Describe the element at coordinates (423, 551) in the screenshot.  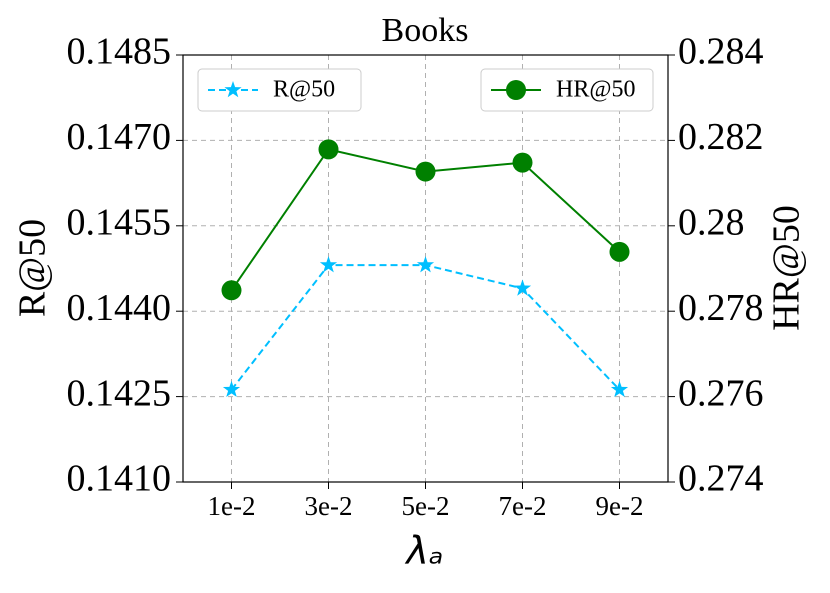
I see `x-axis-label: λₐ` at that location.